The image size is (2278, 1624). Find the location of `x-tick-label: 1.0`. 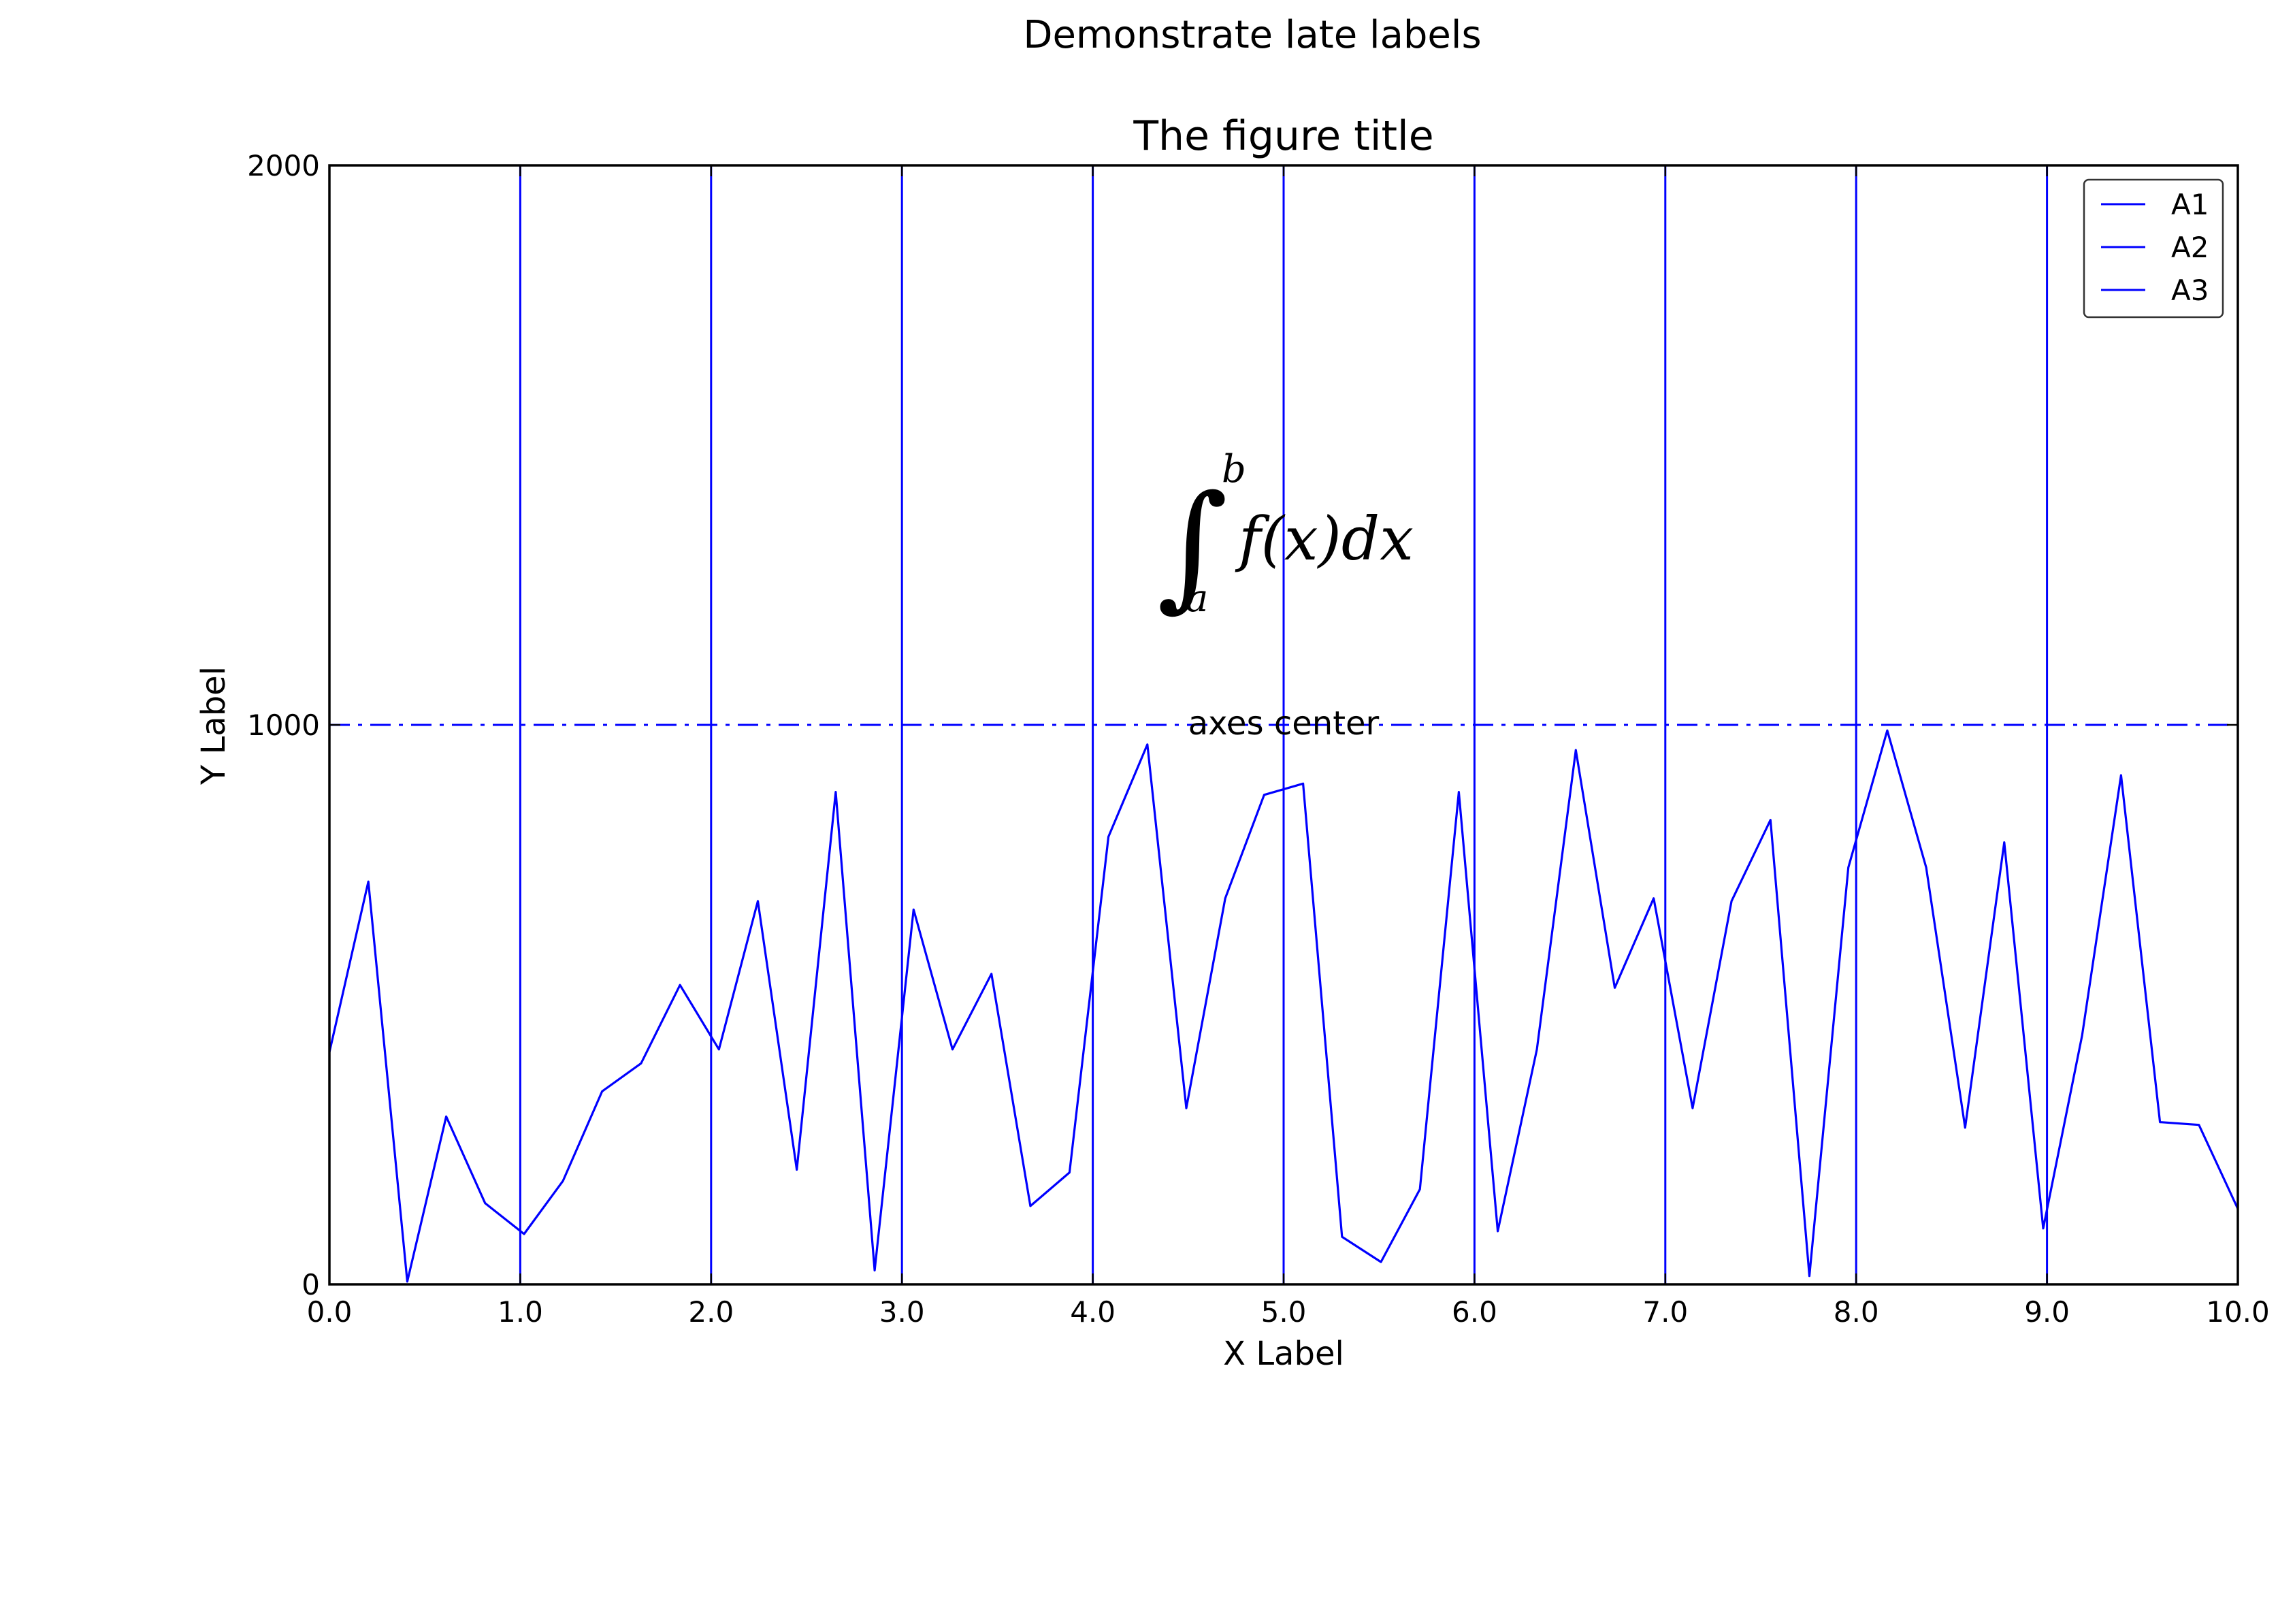

x-tick-label: 1.0 is located at coordinates (520, 1312).